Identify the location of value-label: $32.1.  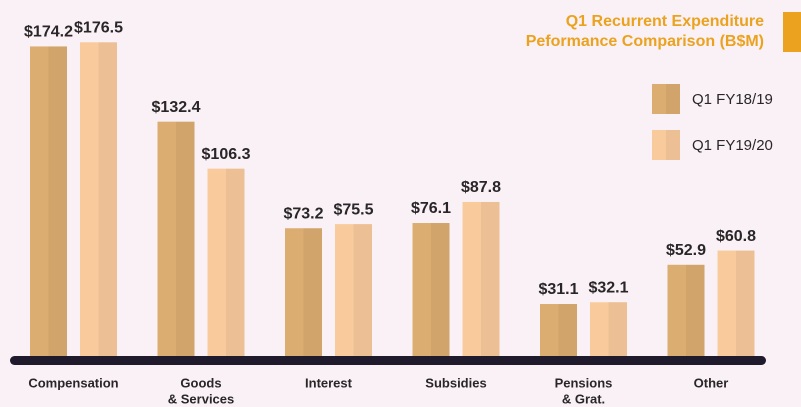
(608, 287).